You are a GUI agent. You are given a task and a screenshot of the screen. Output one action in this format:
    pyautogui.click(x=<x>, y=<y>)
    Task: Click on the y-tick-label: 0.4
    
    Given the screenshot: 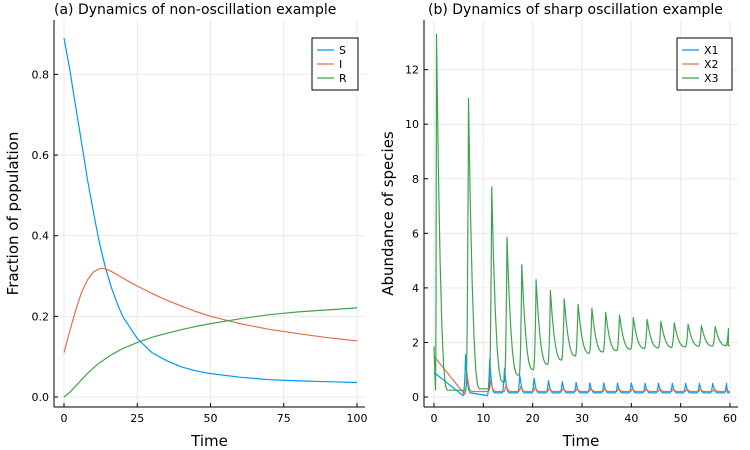 What is the action you would take?
    pyautogui.click(x=41, y=236)
    